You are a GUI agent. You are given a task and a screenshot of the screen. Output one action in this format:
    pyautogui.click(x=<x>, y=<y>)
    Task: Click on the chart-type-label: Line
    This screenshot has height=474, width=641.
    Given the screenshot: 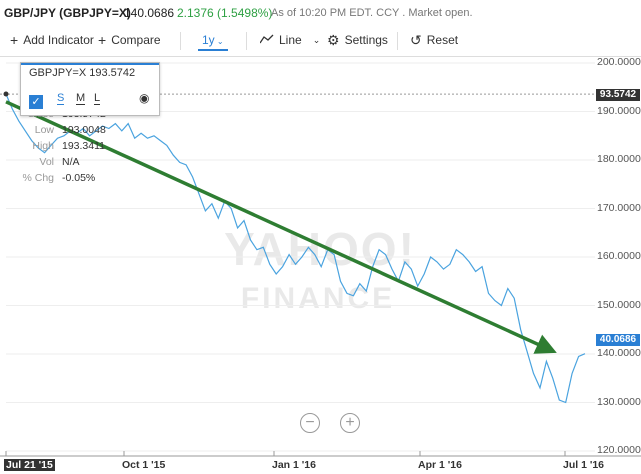 What is the action you would take?
    pyautogui.click(x=290, y=40)
    